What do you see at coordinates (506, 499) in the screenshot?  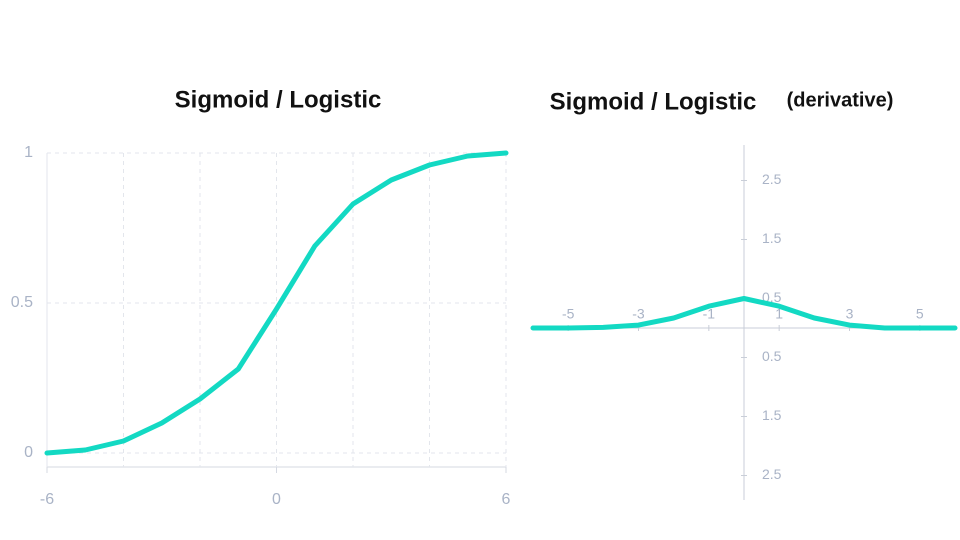 I see `x-tick-label: 6` at bounding box center [506, 499].